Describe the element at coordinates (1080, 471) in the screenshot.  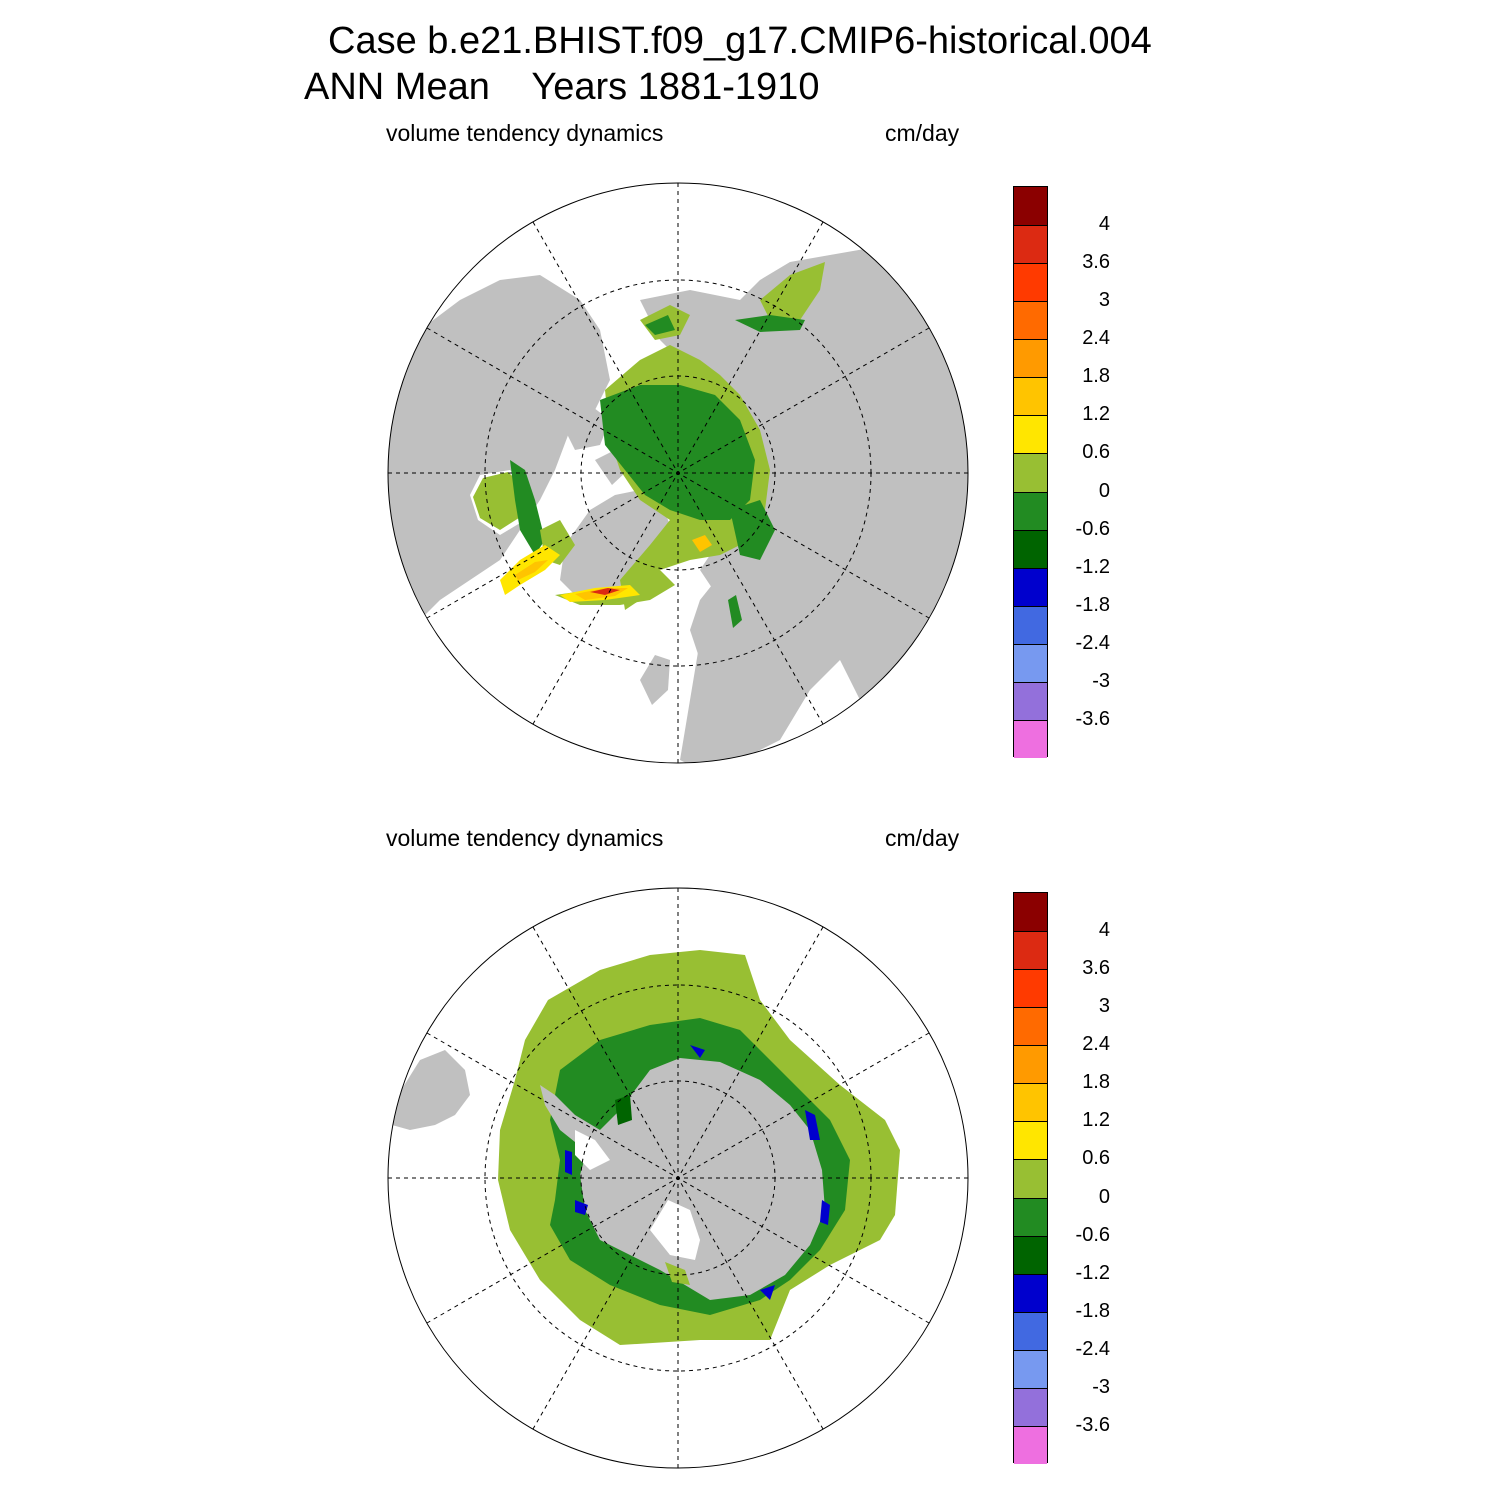
I see `north-colorbar-labels: 4 3.6 3 2.4 1.8 1.2 0.6 0 -0.6 -1.2 -1.8 -2.4 -3 -3.6` at that location.